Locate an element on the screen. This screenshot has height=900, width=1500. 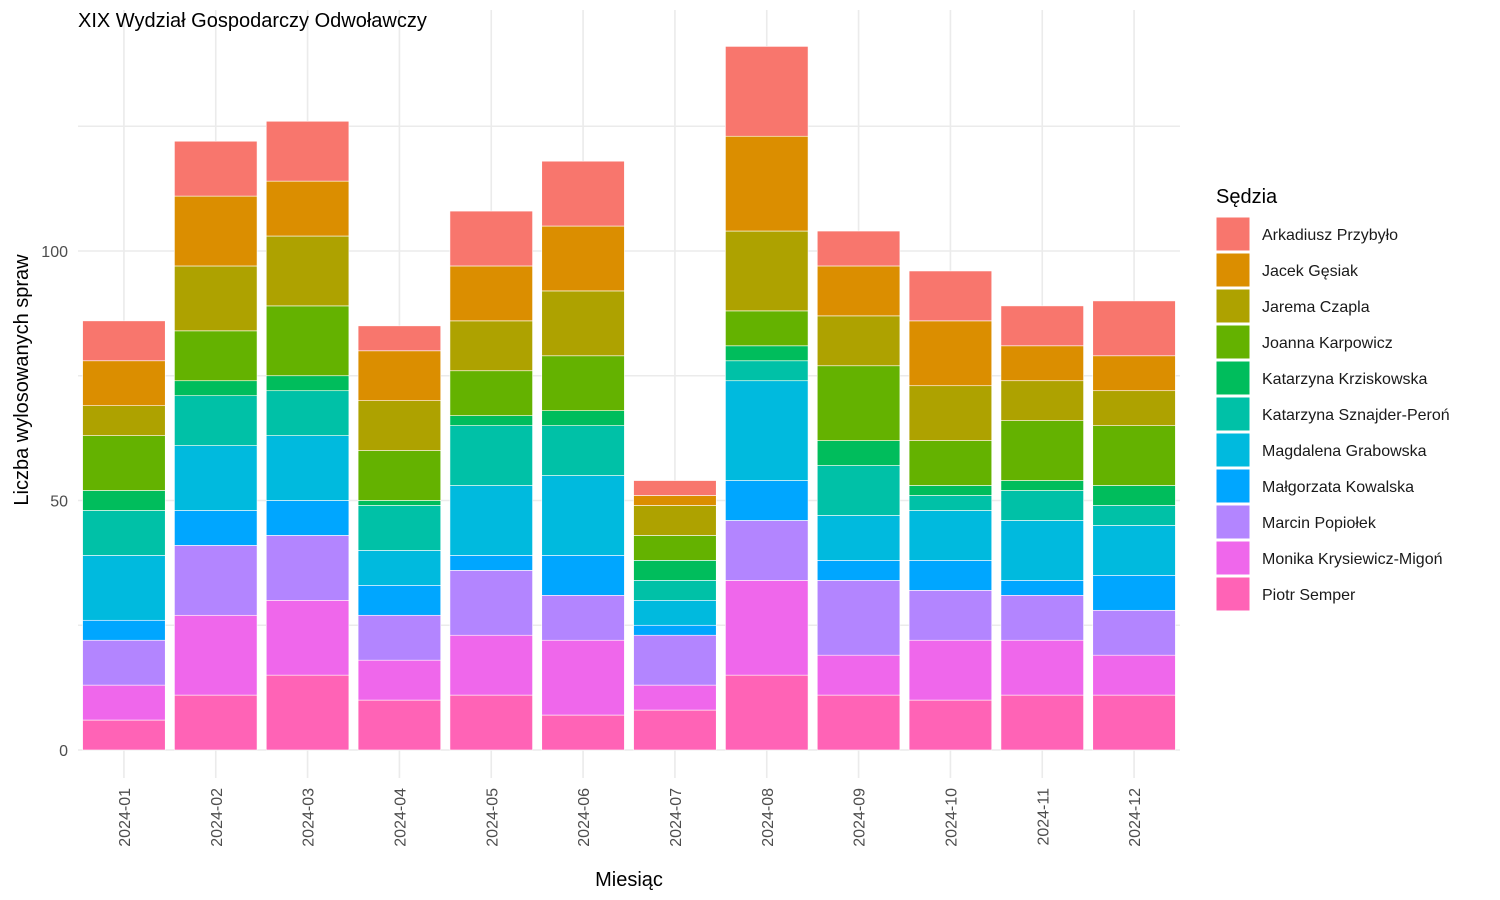
legend-title: Sędzia is located at coordinates (1247, 197).